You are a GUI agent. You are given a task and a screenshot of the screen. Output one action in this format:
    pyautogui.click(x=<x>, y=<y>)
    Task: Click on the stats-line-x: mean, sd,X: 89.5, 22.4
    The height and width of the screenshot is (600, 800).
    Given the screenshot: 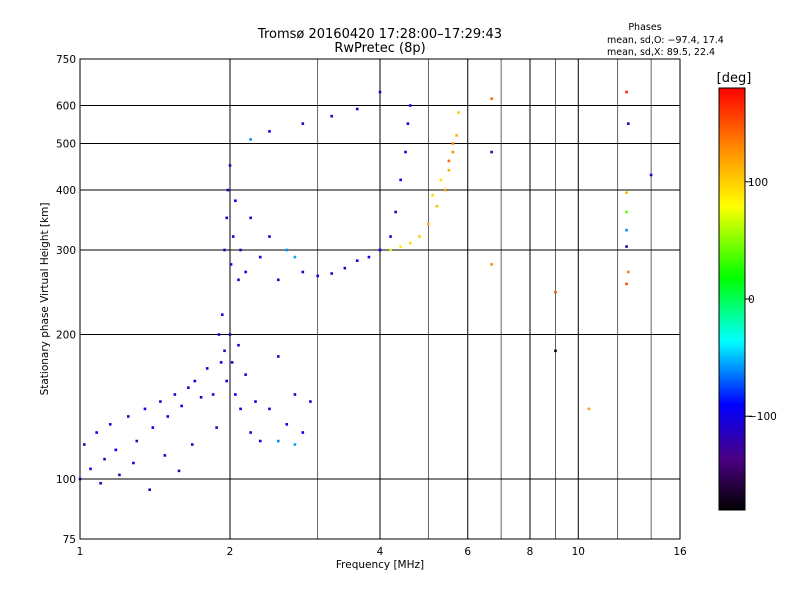 What is the action you would take?
    pyautogui.click(x=661, y=52)
    